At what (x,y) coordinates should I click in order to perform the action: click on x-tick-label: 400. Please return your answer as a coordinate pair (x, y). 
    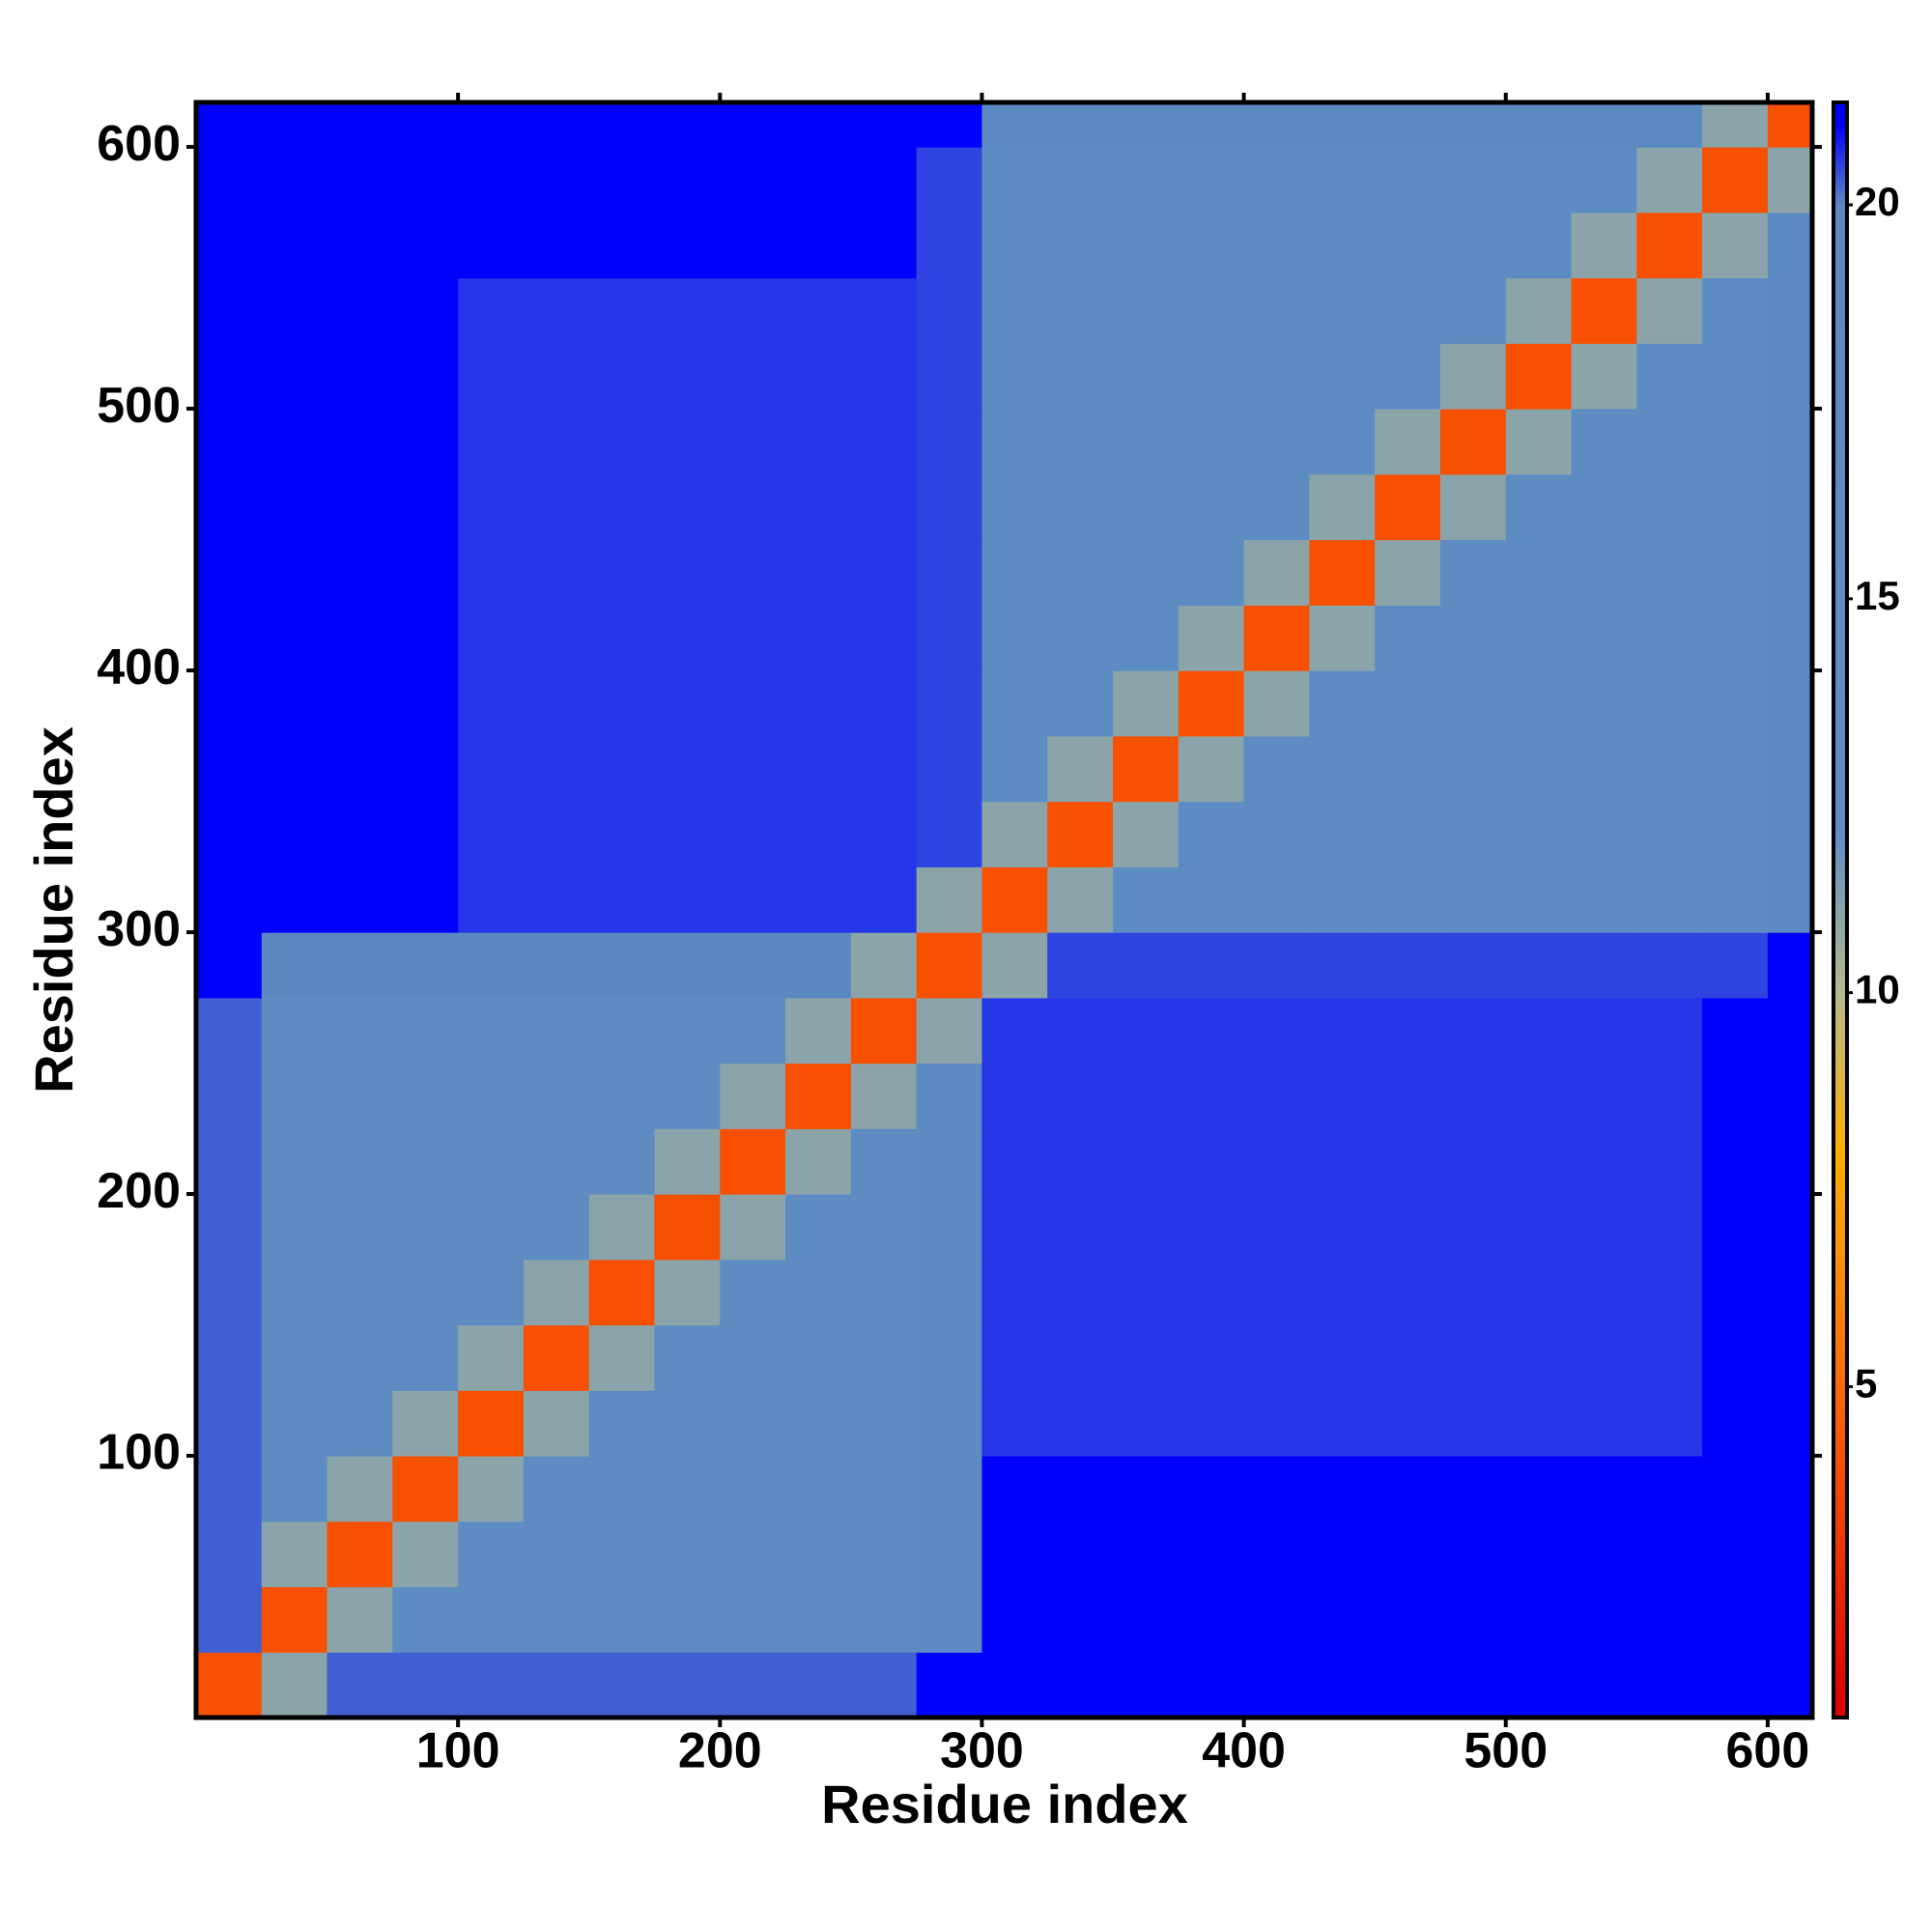
    Looking at the image, I should click on (1244, 1751).